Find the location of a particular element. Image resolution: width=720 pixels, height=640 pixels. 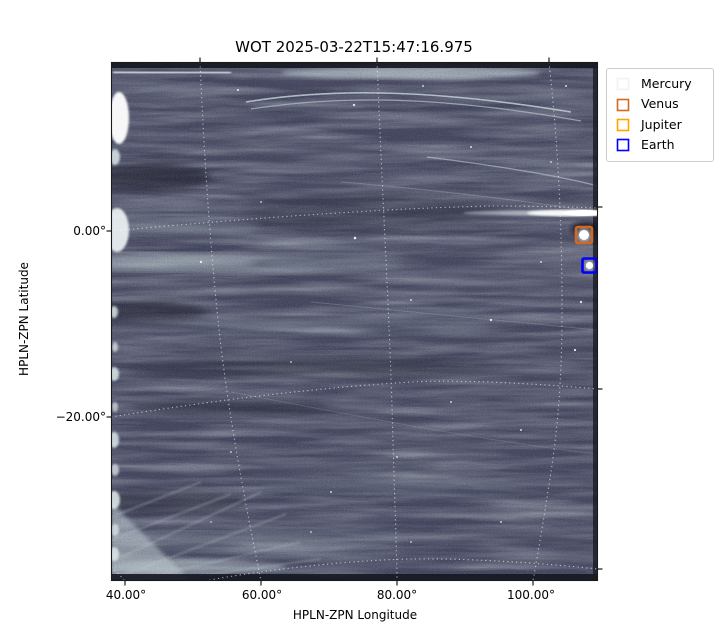

legend: Mercury Venus Jupiter Earth is located at coordinates (660, 115).